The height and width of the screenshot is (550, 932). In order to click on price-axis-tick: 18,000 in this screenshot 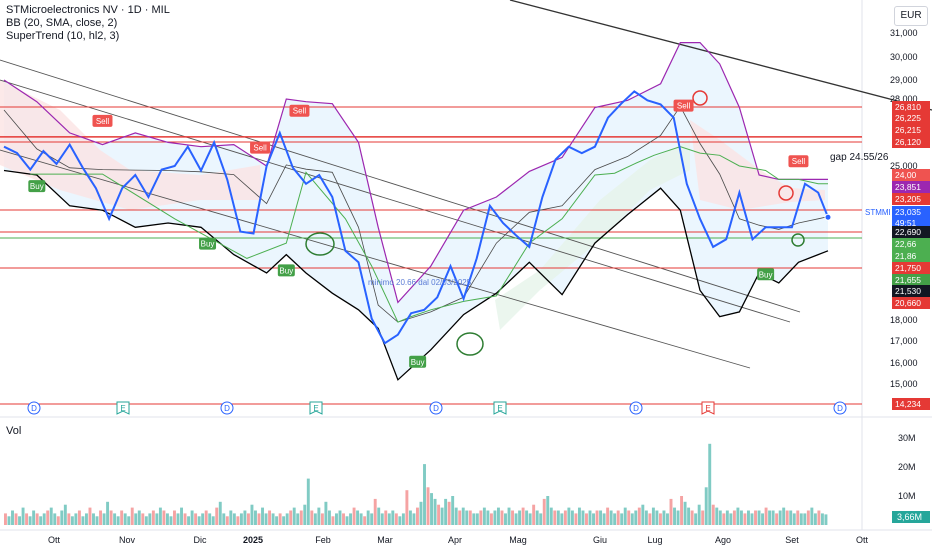, I will do `click(904, 320)`.